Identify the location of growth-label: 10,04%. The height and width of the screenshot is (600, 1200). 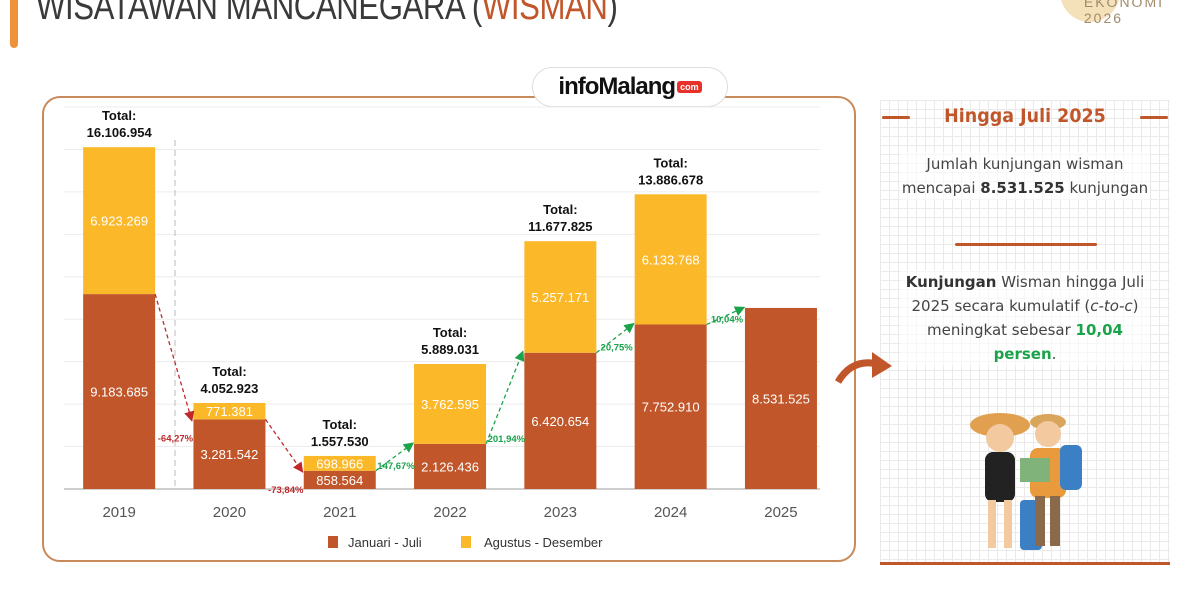
(727, 319).